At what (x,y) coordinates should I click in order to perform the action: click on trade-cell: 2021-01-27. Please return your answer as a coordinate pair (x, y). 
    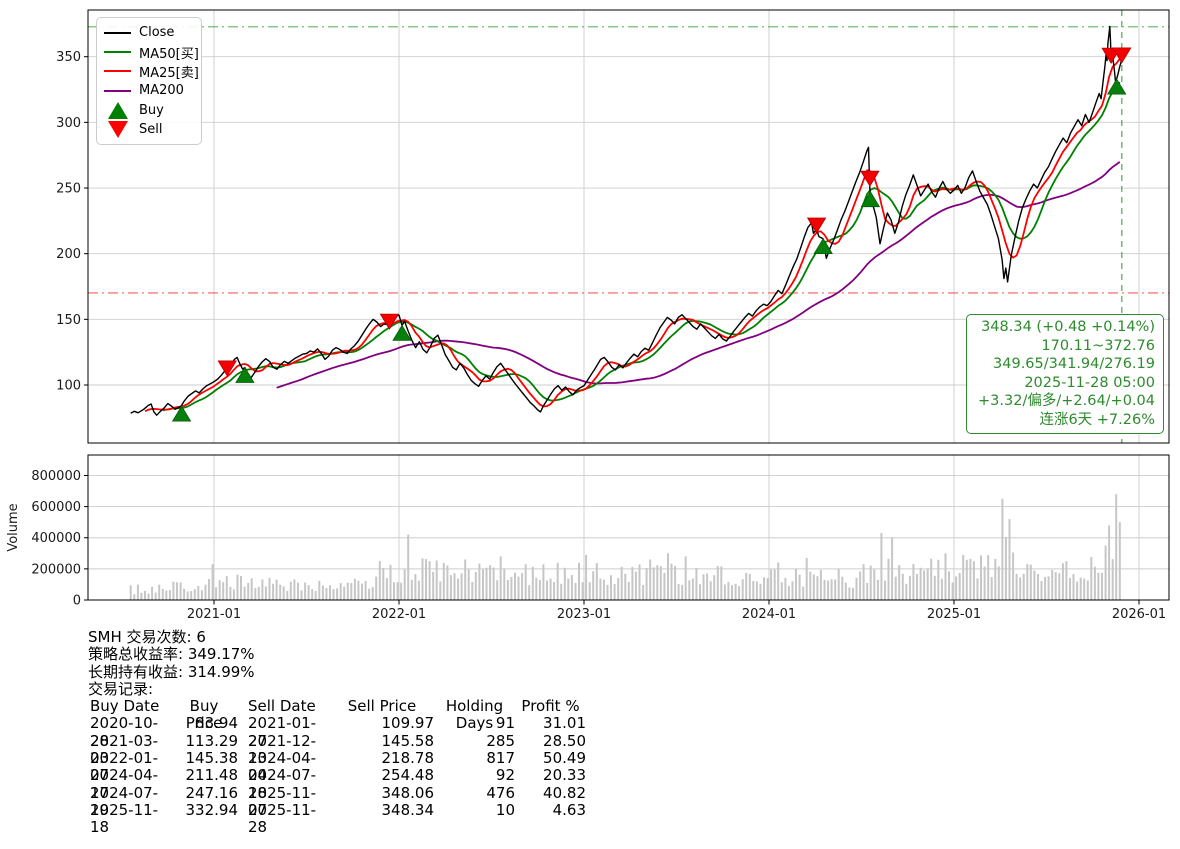
    Looking at the image, I should click on (282, 732).